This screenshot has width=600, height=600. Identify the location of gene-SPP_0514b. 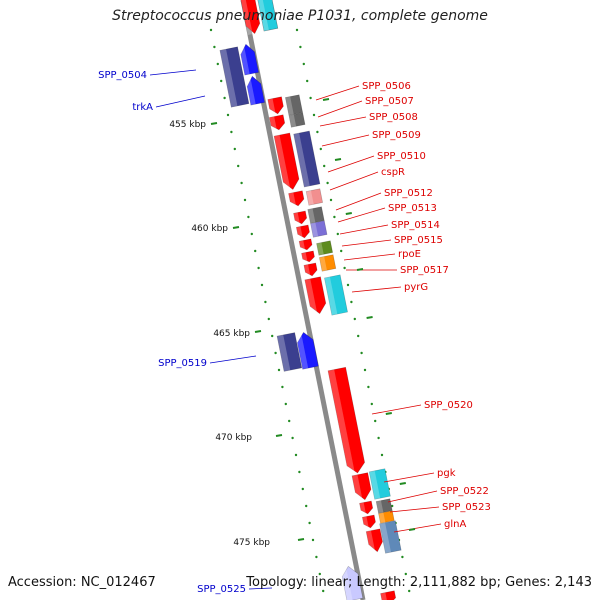
(319, 229).